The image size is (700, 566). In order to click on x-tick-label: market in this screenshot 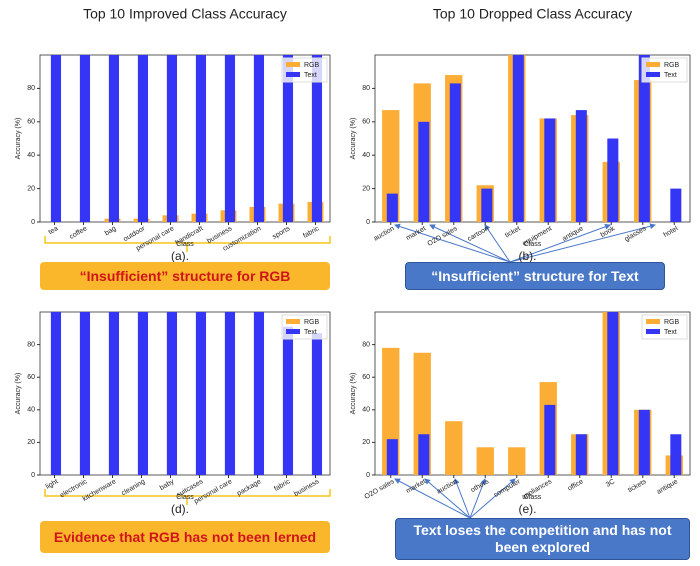, I will do `click(416, 233)`.